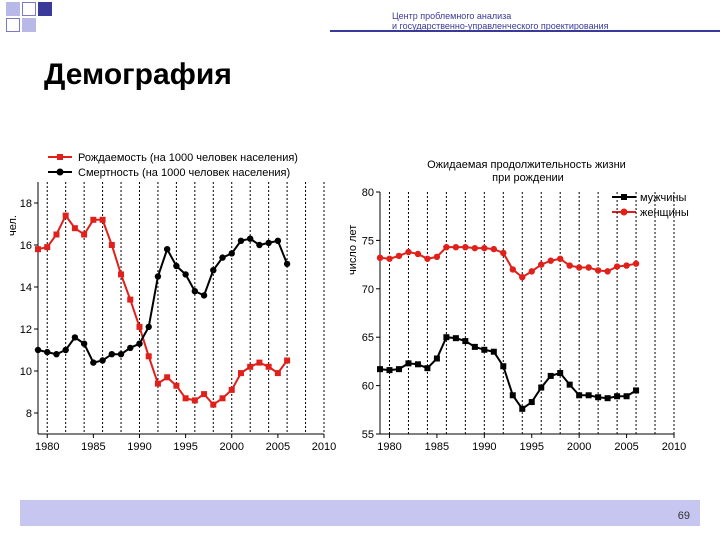 The width and height of the screenshot is (720, 540). Describe the element at coordinates (138, 74) in the screenshot. I see `page-title: Демография` at that location.